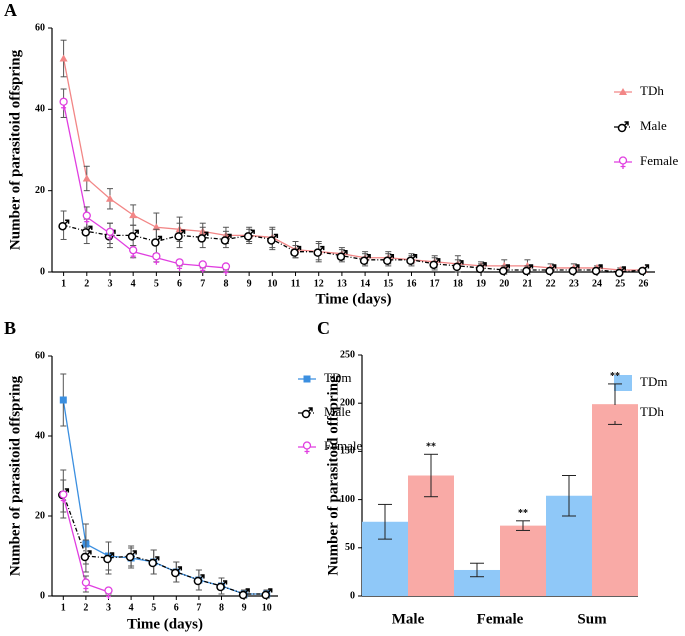 The width and height of the screenshot is (685, 636). Describe the element at coordinates (319, 283) in the screenshot. I see `x-tick-label: 12` at that location.